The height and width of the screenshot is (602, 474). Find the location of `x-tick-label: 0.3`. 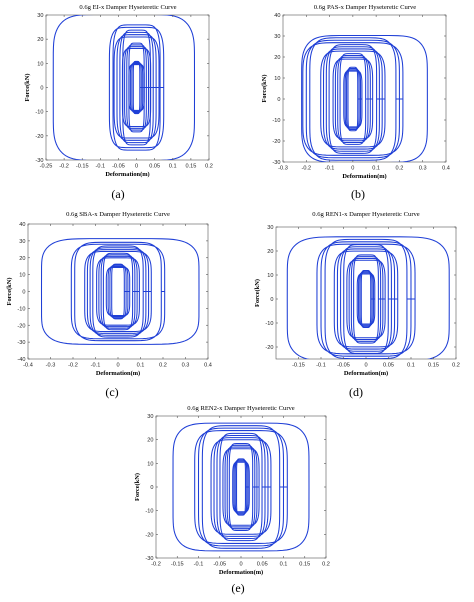

x-tick-label: 0.3 is located at coordinates (423, 169).